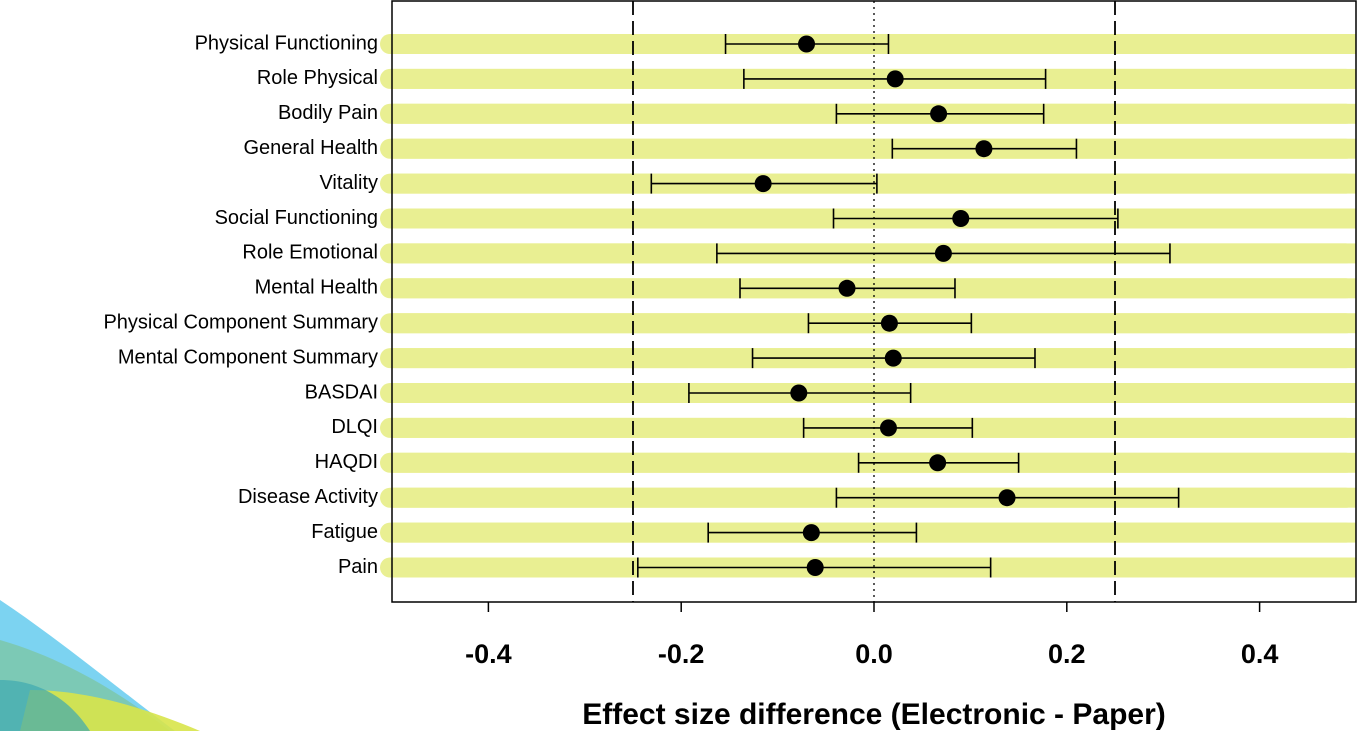 Image resolution: width=1358 pixels, height=731 pixels. I want to click on y-tick-label: Social Functioning, so click(296, 218).